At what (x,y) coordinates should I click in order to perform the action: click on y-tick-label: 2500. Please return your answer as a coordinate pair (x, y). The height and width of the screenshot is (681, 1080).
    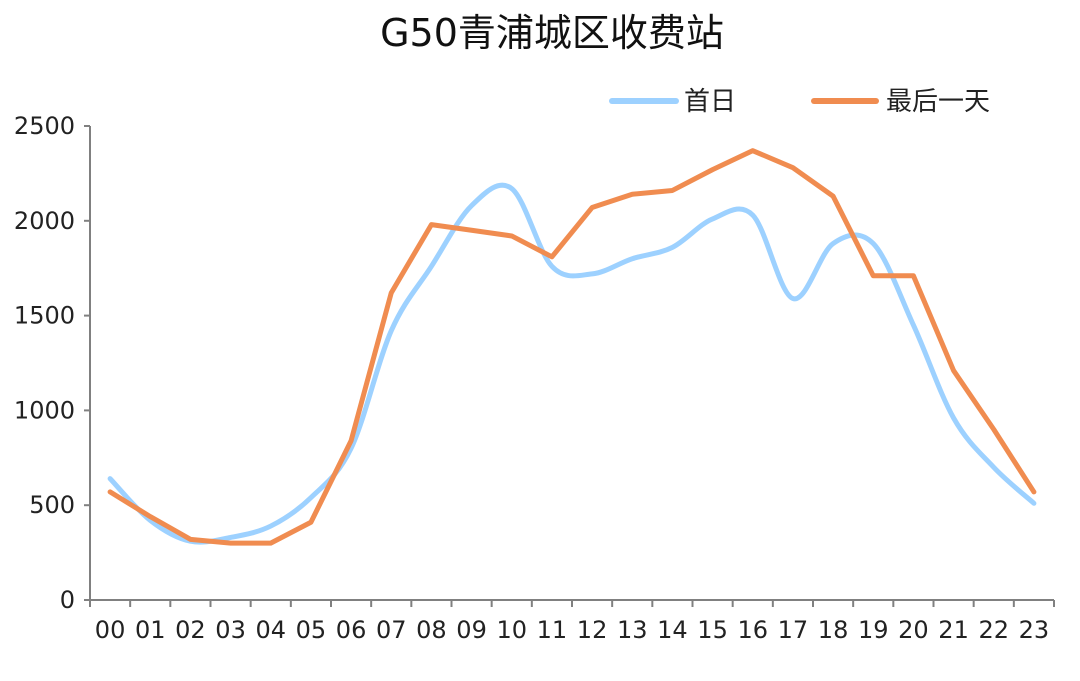
    Looking at the image, I should click on (44, 126).